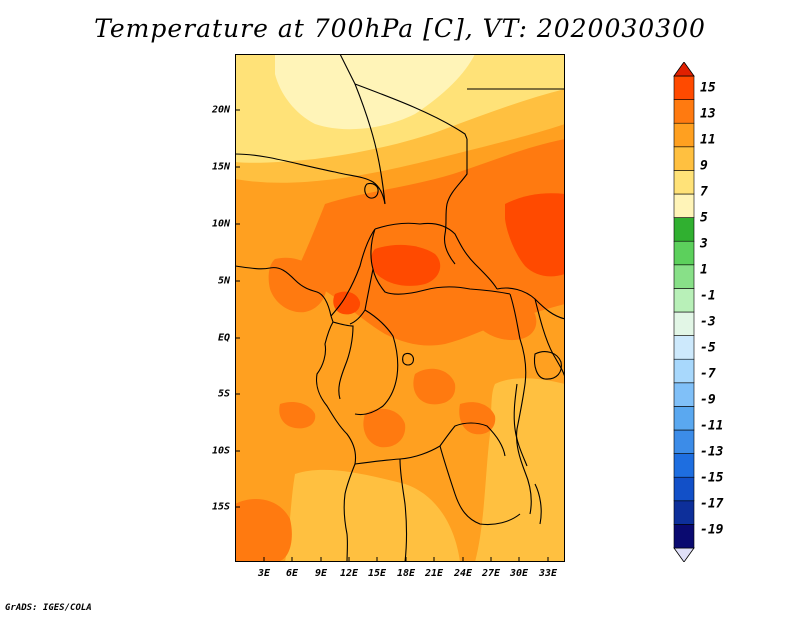  I want to click on lat-label: 10S, so click(220, 451).